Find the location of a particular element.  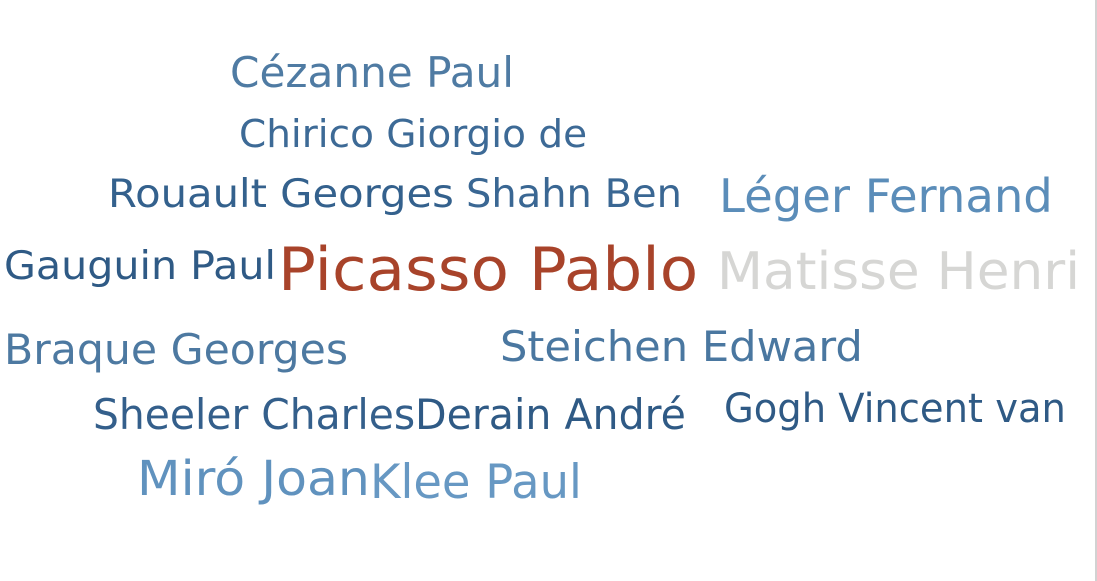

word-derain-andre: Derain André is located at coordinates (550, 414).